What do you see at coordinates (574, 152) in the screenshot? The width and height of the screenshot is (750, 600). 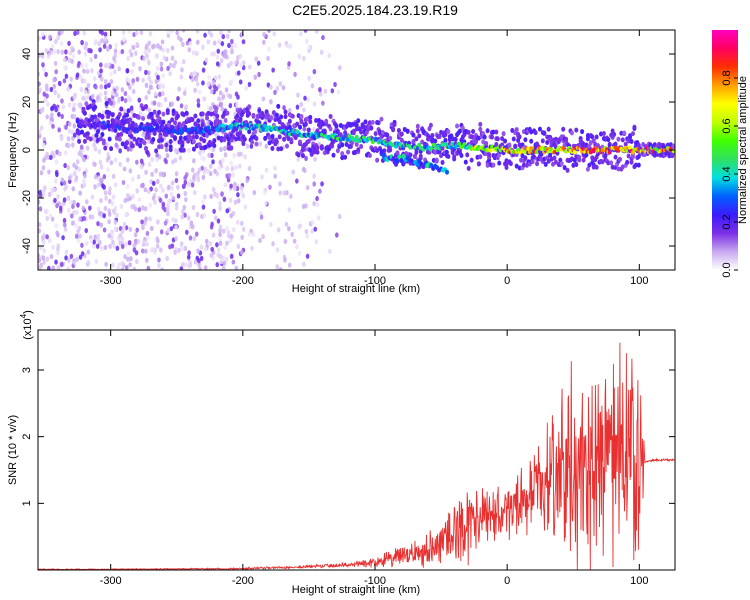 I see `spectrogram-ridge-core` at bounding box center [574, 152].